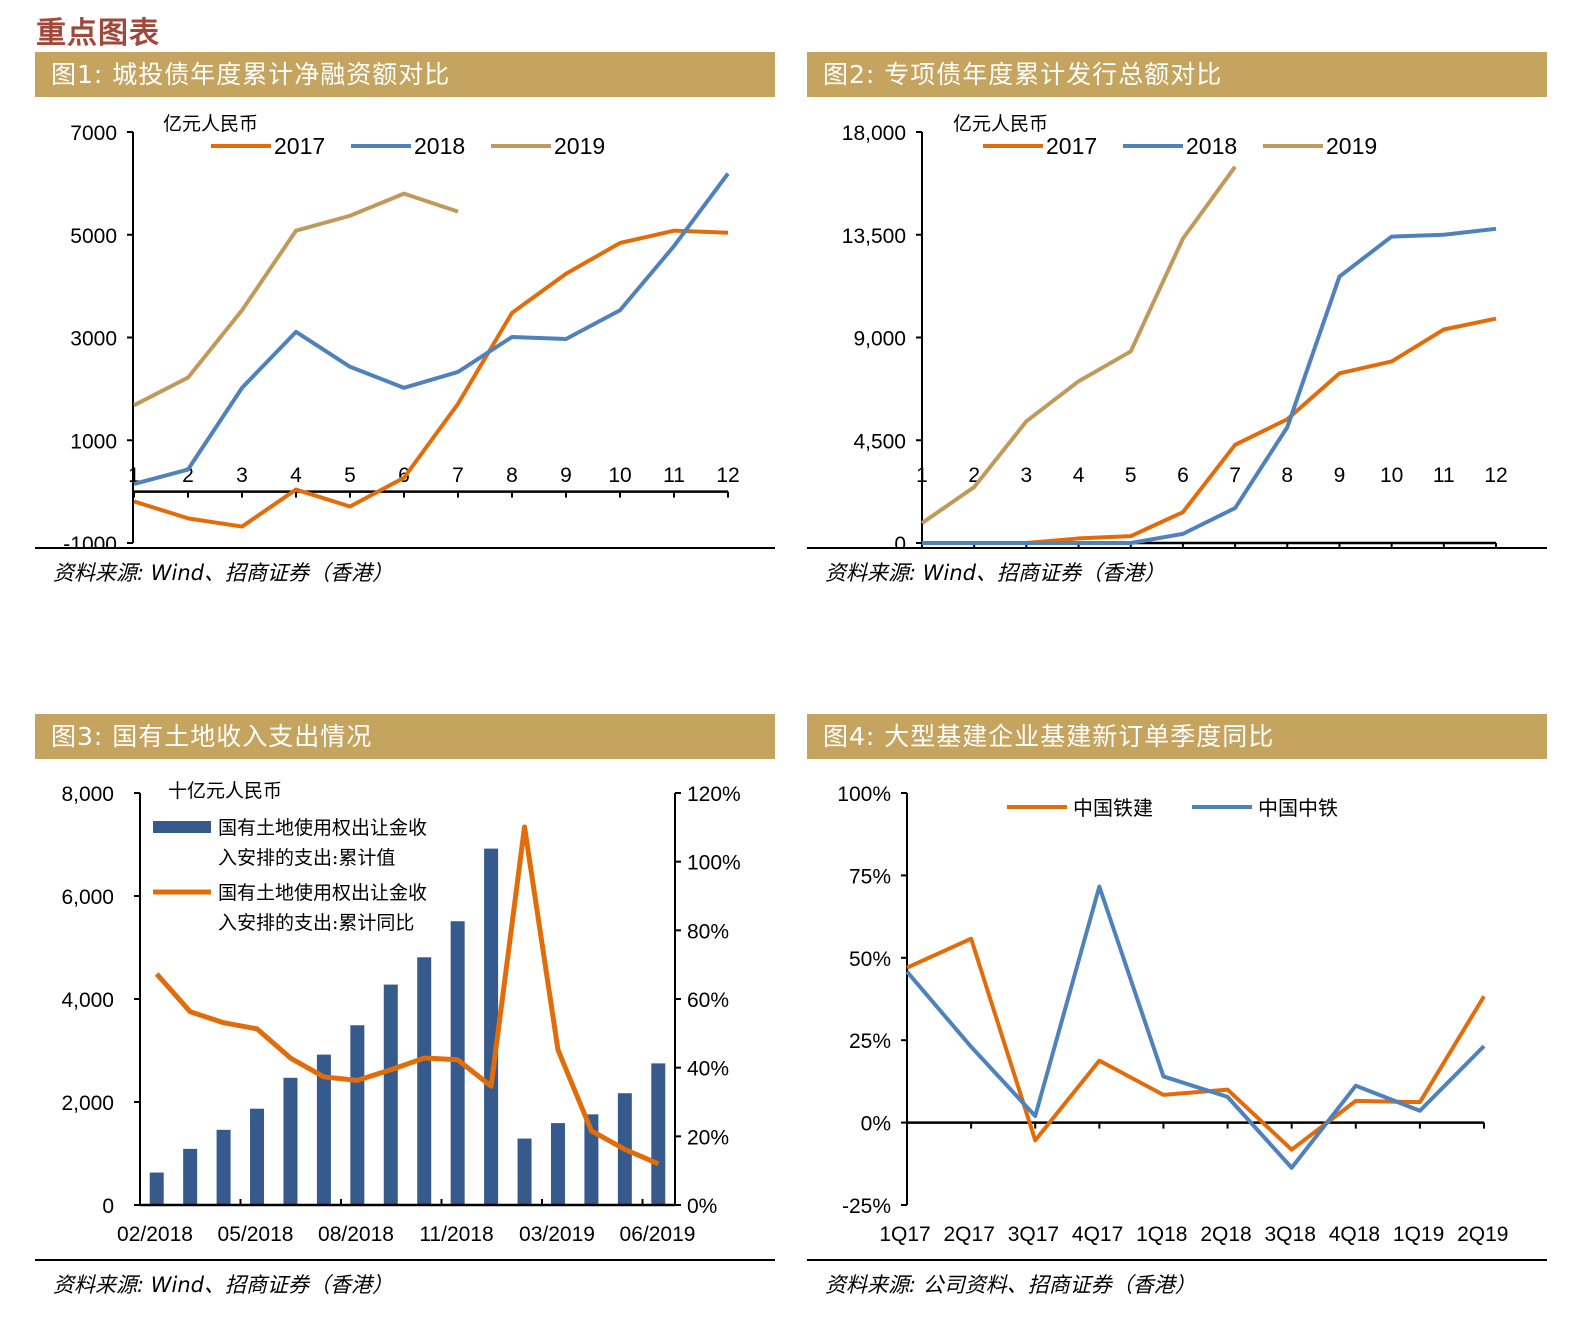  What do you see at coordinates (405, 736) in the screenshot?
I see `figure-3-title: 图3: 国有土地收入支出情况` at bounding box center [405, 736].